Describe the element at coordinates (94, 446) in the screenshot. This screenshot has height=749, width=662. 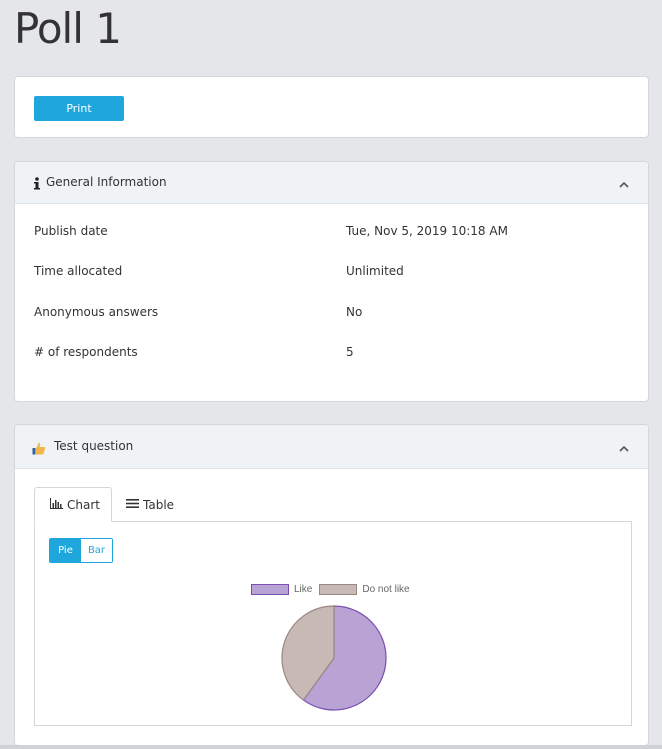
I see `question-title: Test question` at that location.